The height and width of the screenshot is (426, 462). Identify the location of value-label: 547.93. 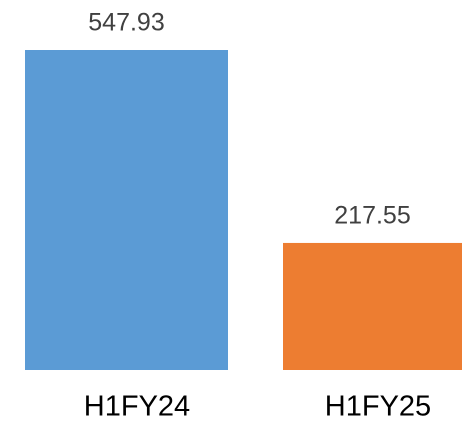
(126, 23).